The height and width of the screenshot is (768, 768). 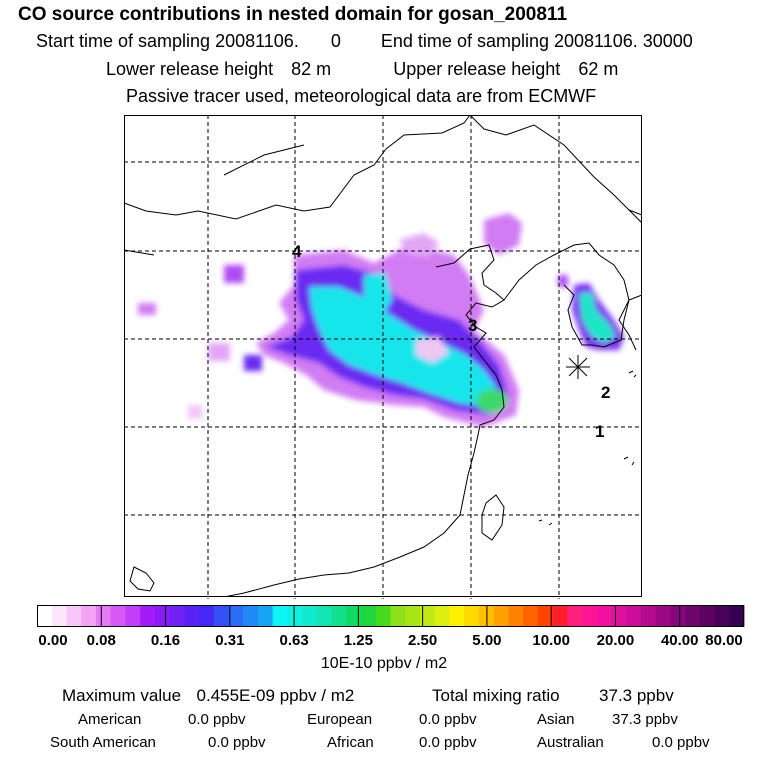 I want to click on colorbar-tick-label: 20.00, so click(x=615, y=640).